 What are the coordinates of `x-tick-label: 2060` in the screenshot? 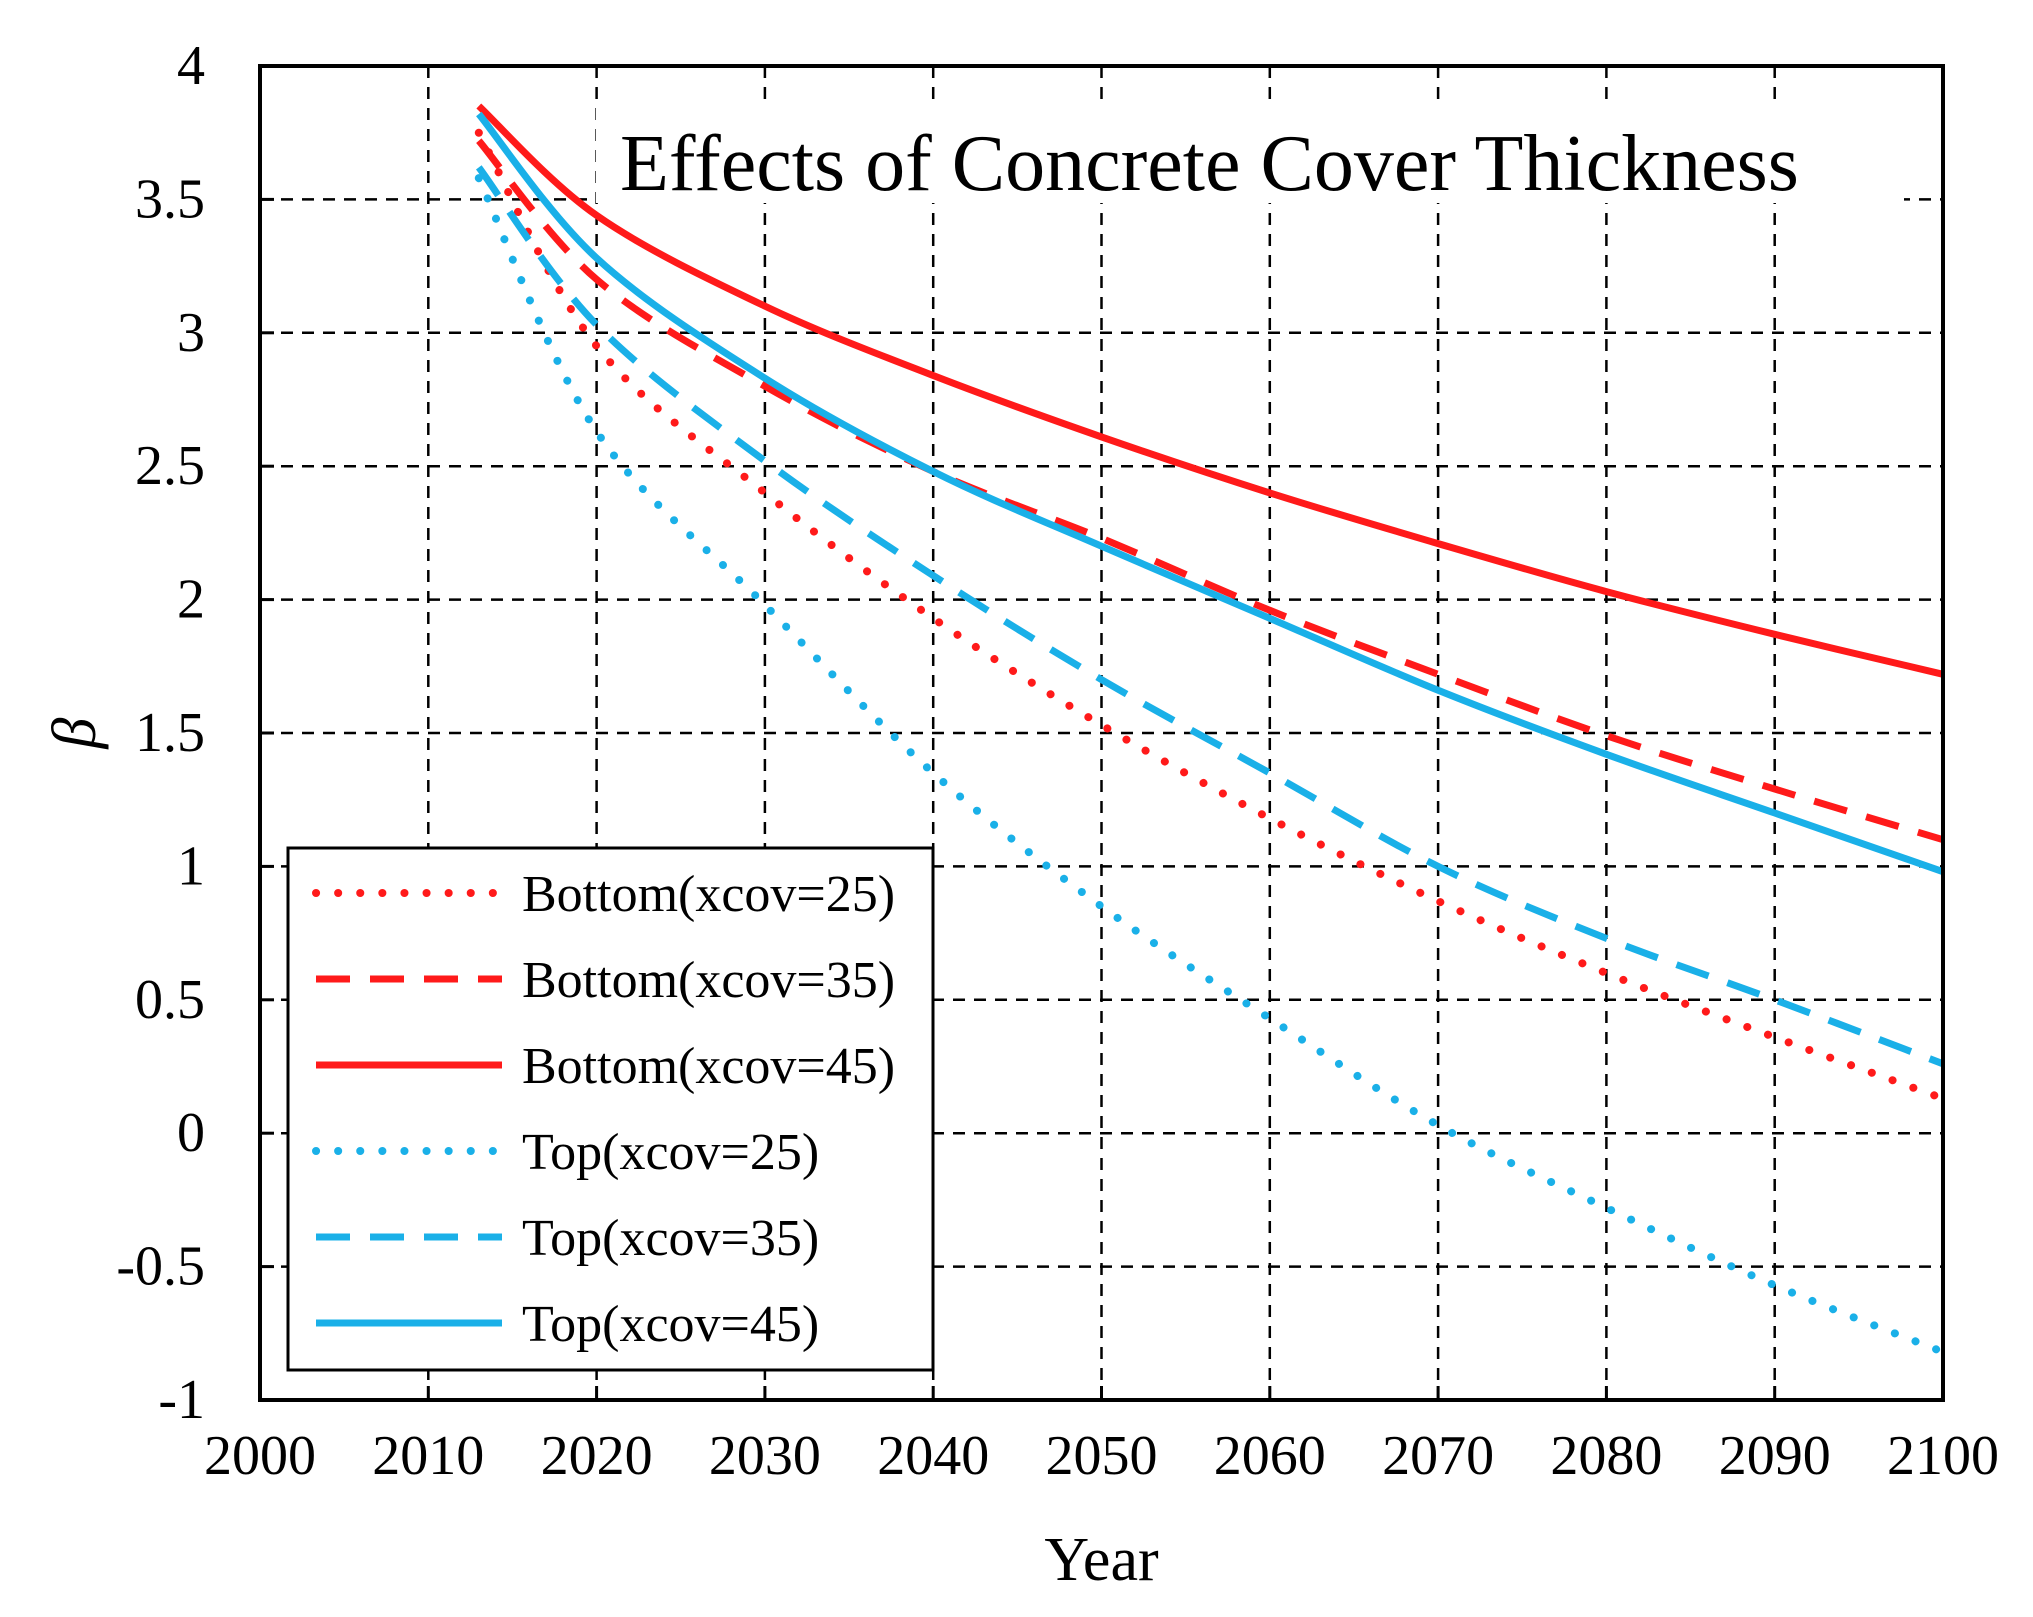 It's located at (1270, 1456).